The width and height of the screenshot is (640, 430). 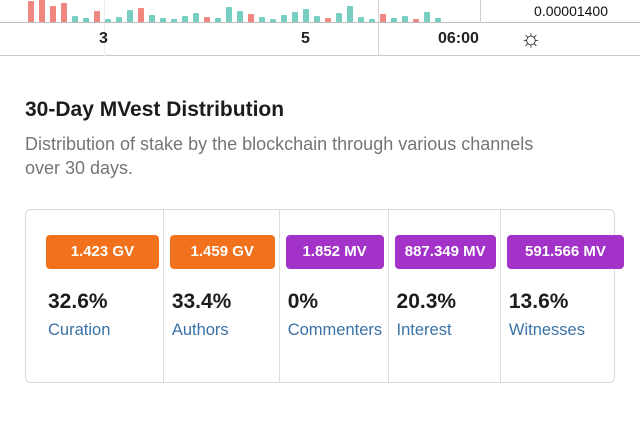 What do you see at coordinates (571, 11) in the screenshot?
I see `price-axis-label: 0.00001400` at bounding box center [571, 11].